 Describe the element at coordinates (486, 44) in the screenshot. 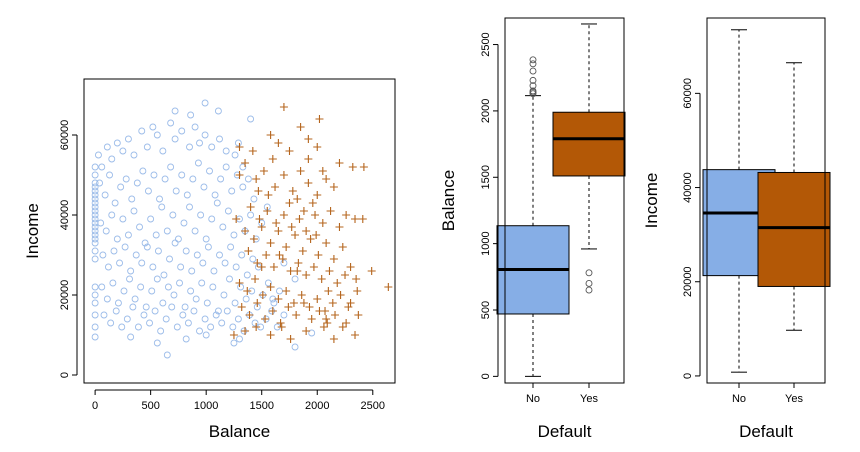

I see `y-tick-label: 2500` at that location.